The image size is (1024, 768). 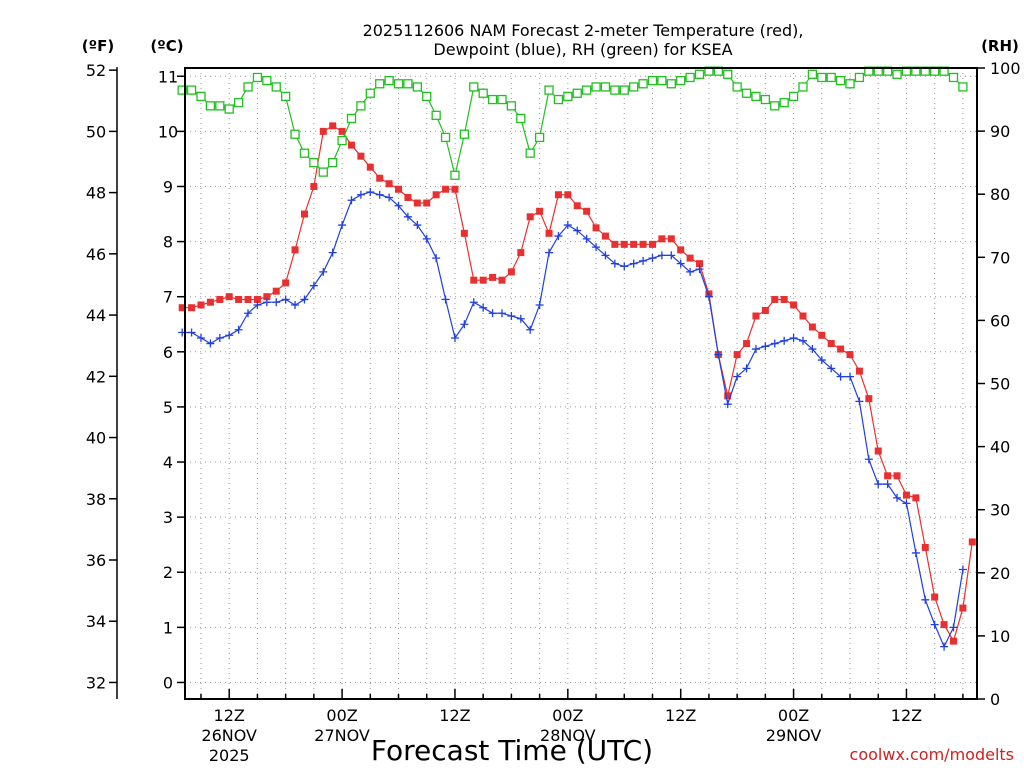 I want to click on rh-tick-label: 10, so click(x=1000, y=636).